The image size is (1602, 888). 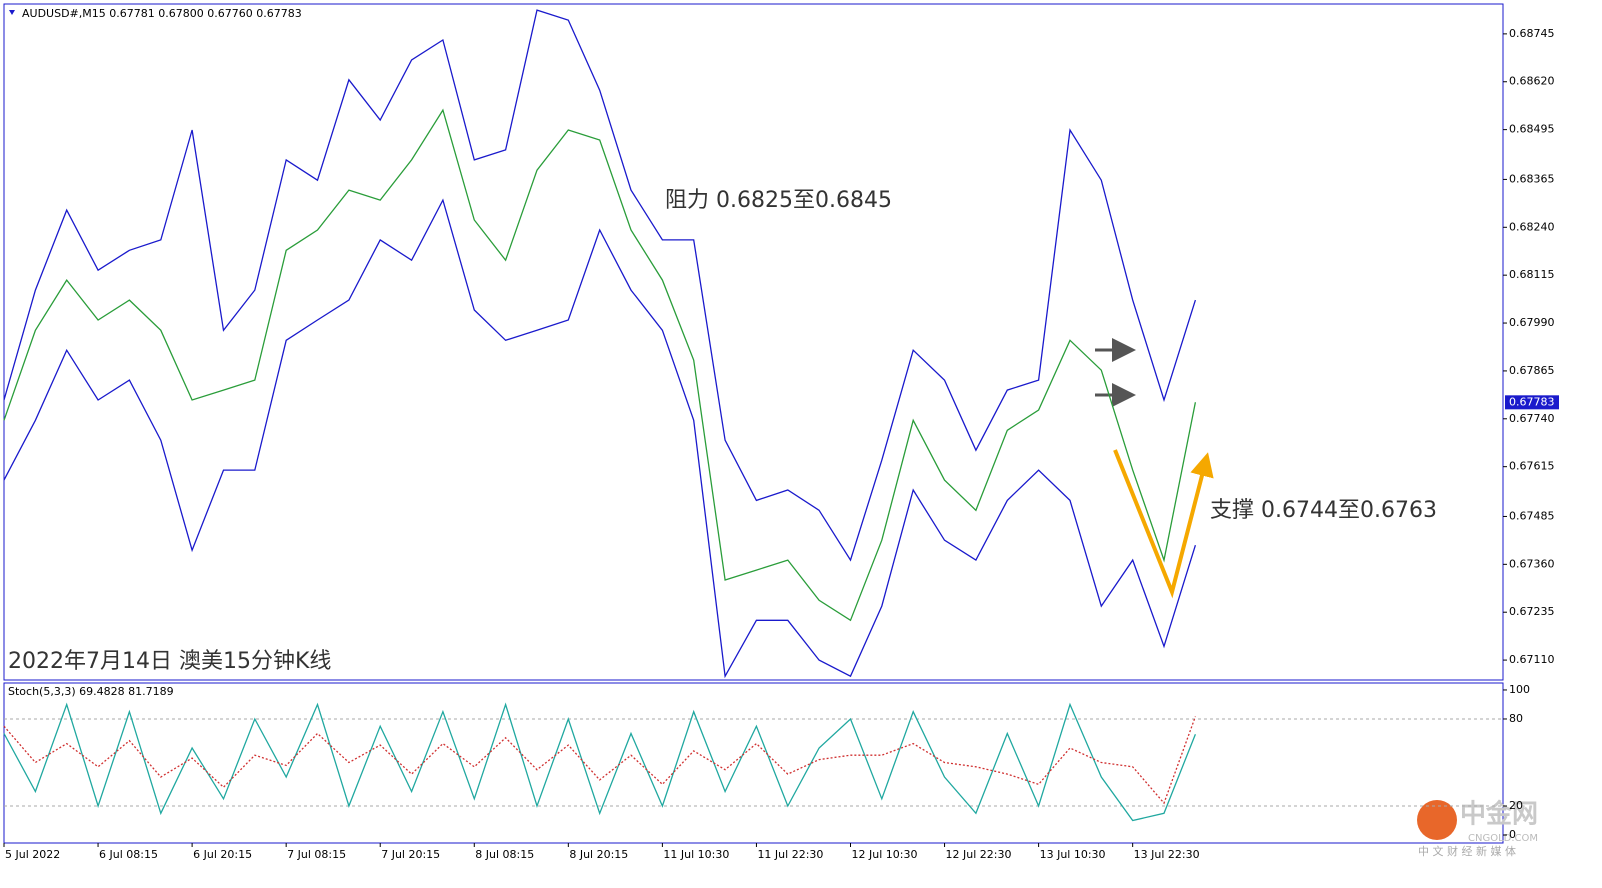 What do you see at coordinates (1532, 81) in the screenshot?
I see `y-tick-label: 0.68620` at bounding box center [1532, 81].